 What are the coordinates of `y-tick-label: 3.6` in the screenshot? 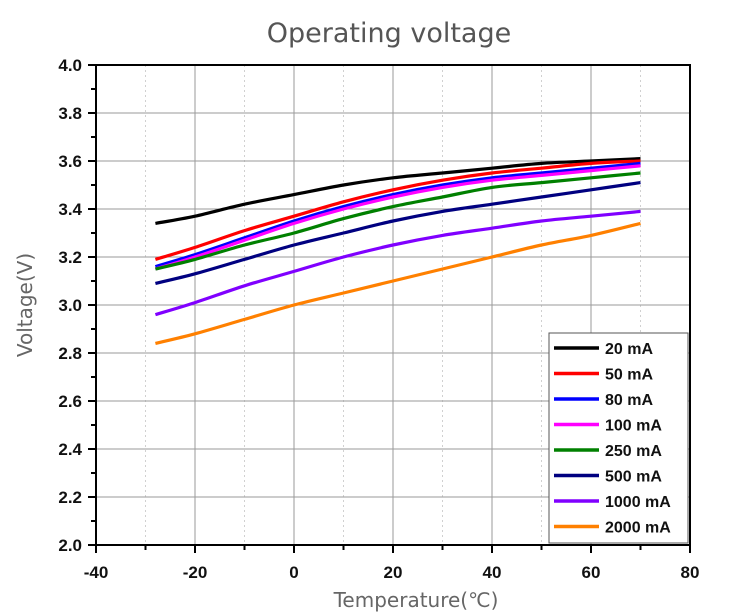 It's located at (70, 161).